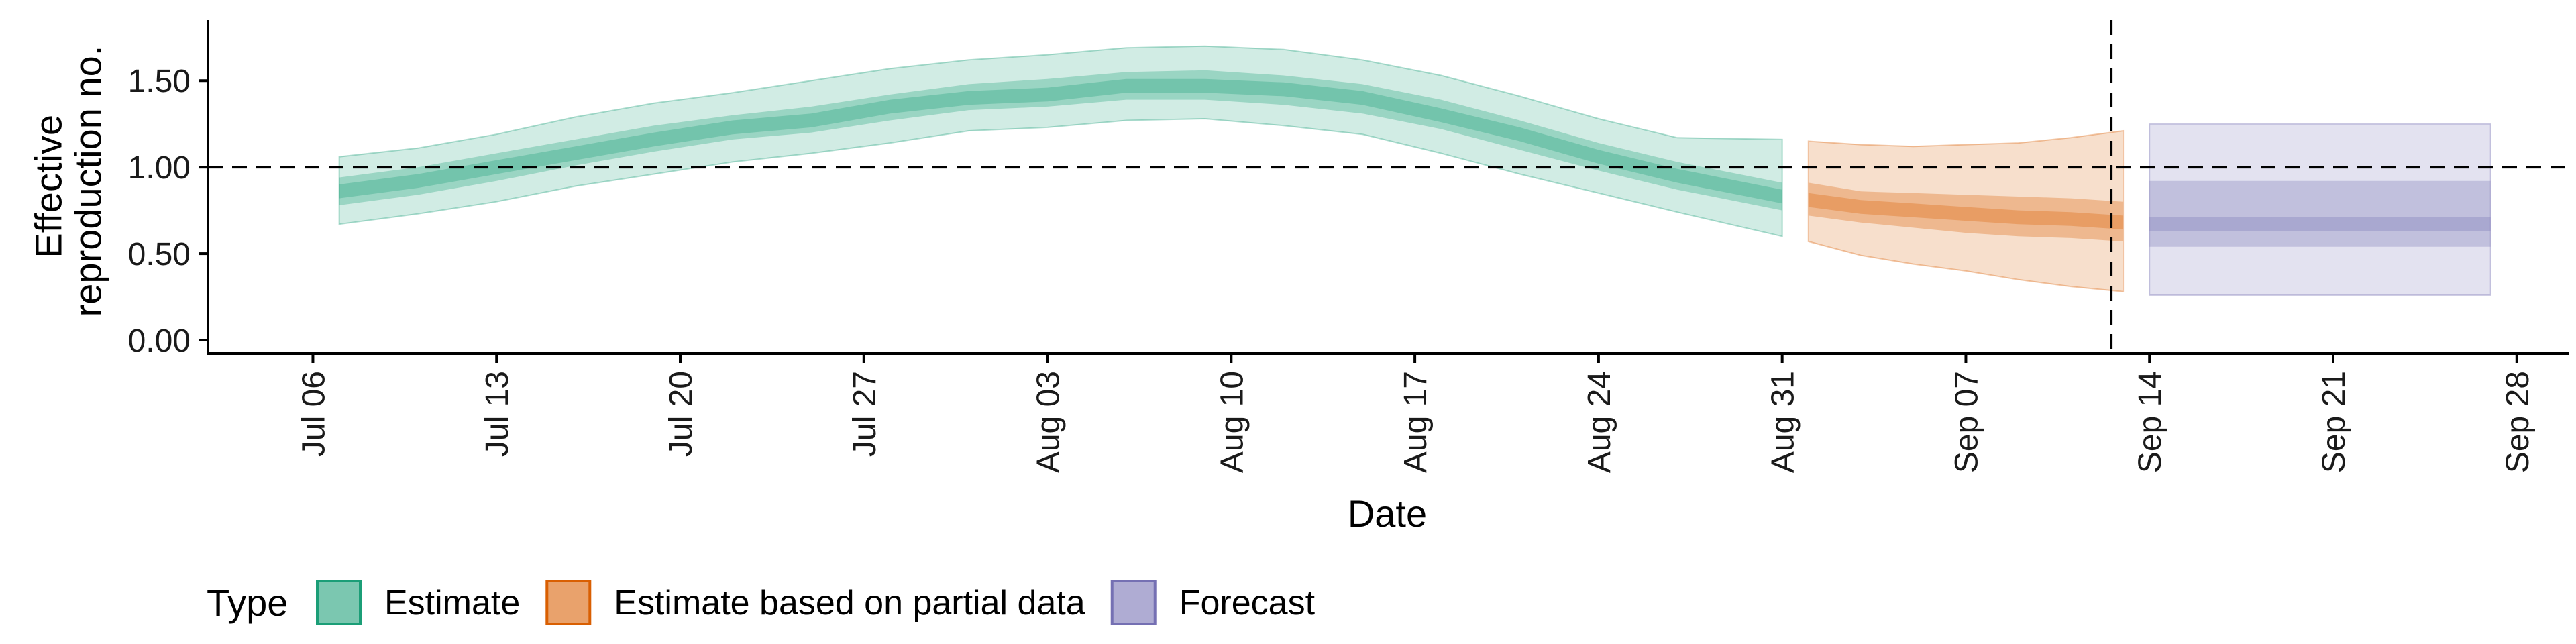 This screenshot has width=2576, height=644. What do you see at coordinates (313, 414) in the screenshot?
I see `x-tick-label: Jul 06` at bounding box center [313, 414].